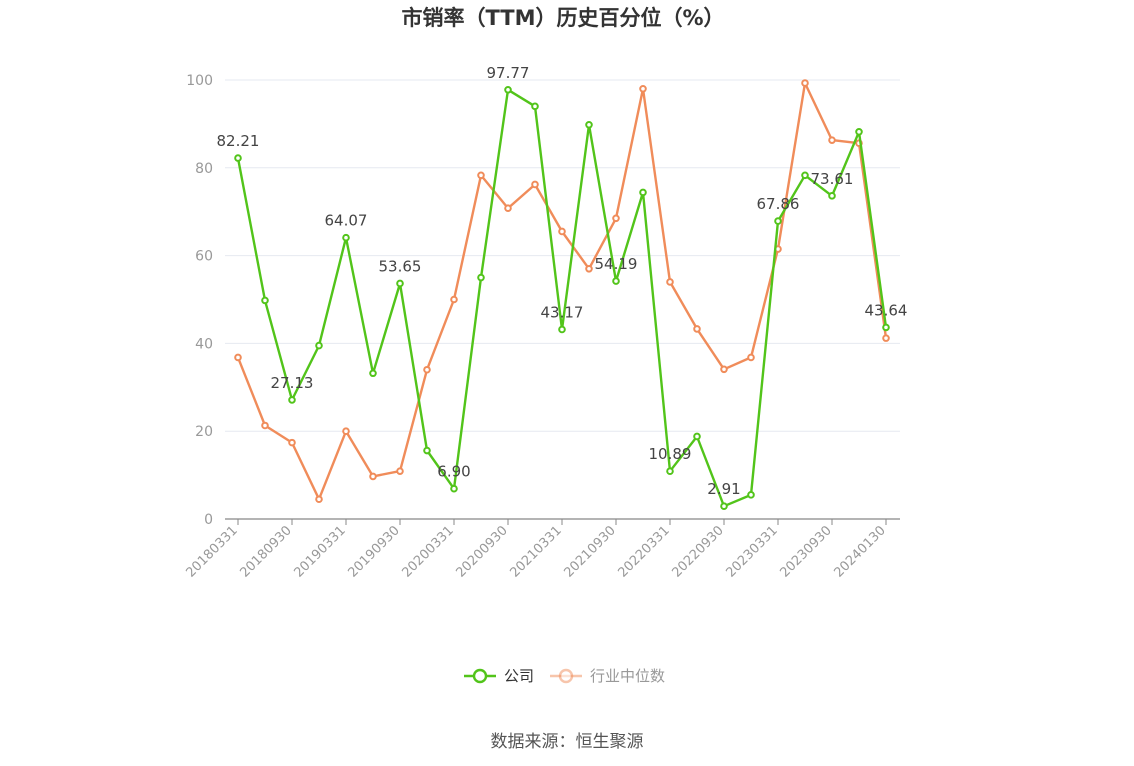 The image size is (1134, 766). Describe the element at coordinates (204, 344) in the screenshot. I see `y-tick-label: 40` at that location.